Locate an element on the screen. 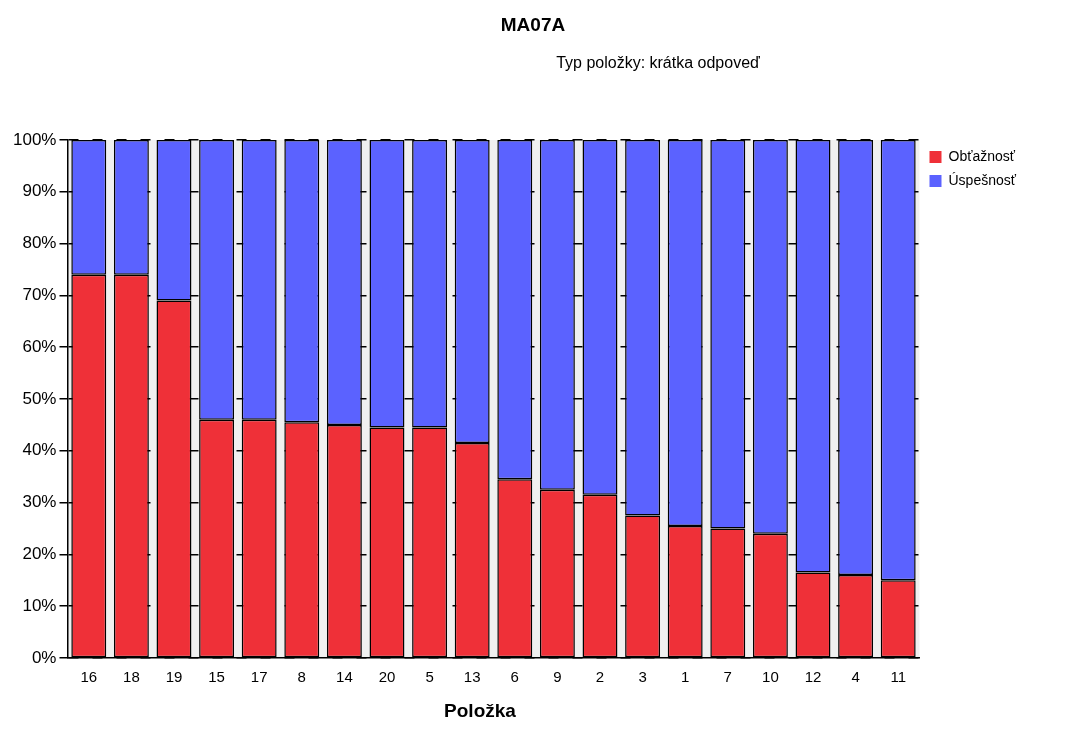 This screenshot has height=749, width=1066. x-tick-label: 2 is located at coordinates (600, 677).